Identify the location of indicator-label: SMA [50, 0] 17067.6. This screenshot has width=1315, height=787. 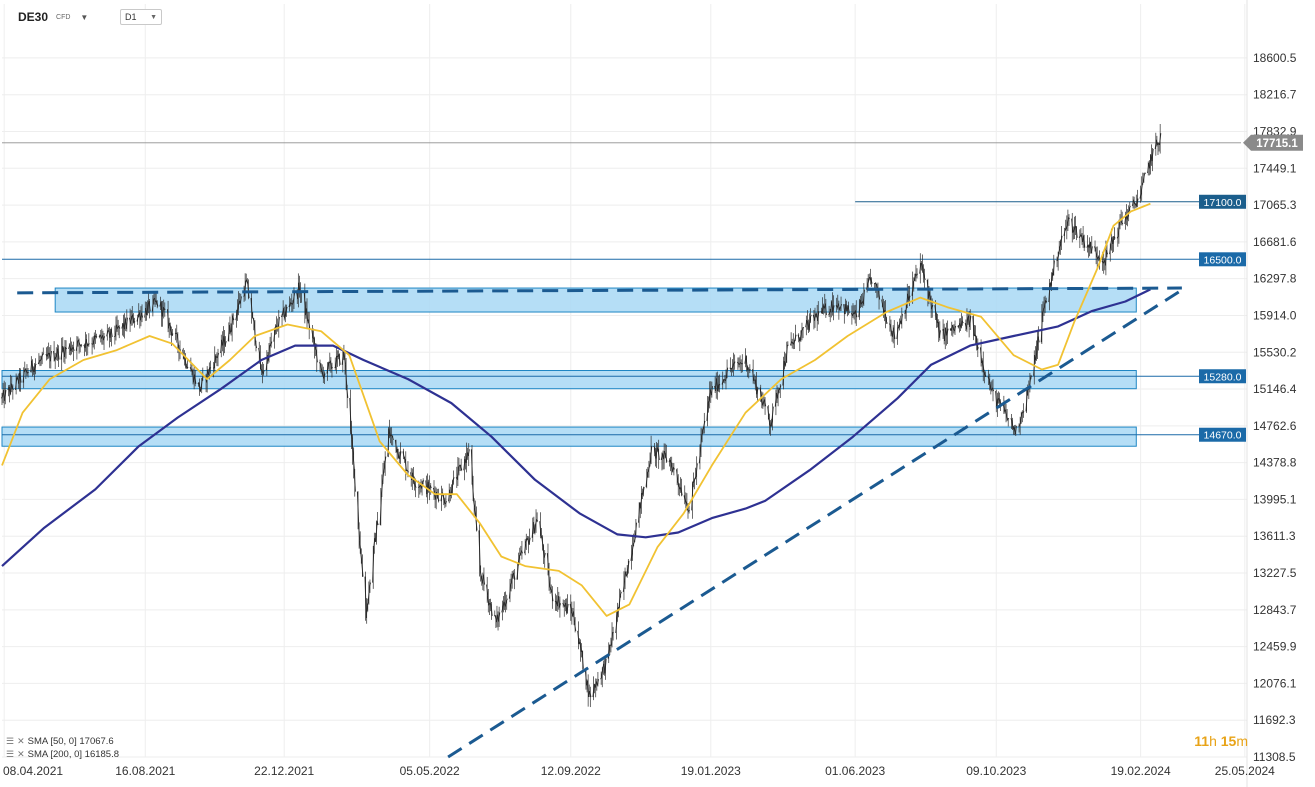
(70, 741).